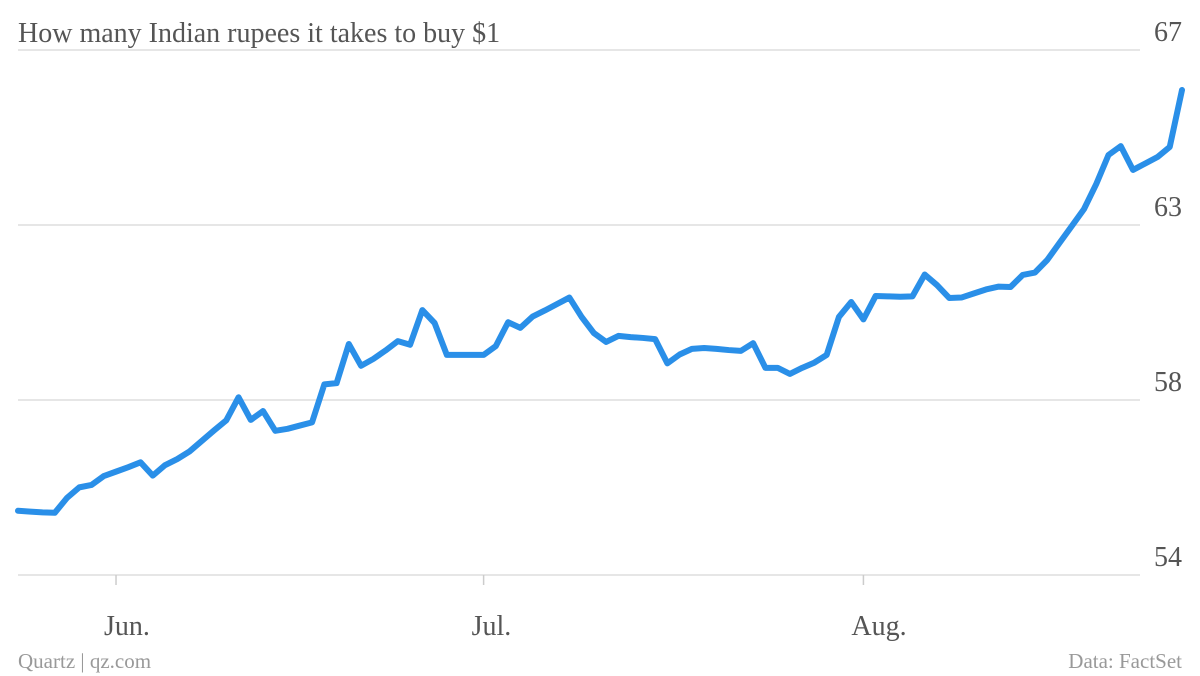  I want to click on credit: Quartz | qz.com, so click(84, 661).